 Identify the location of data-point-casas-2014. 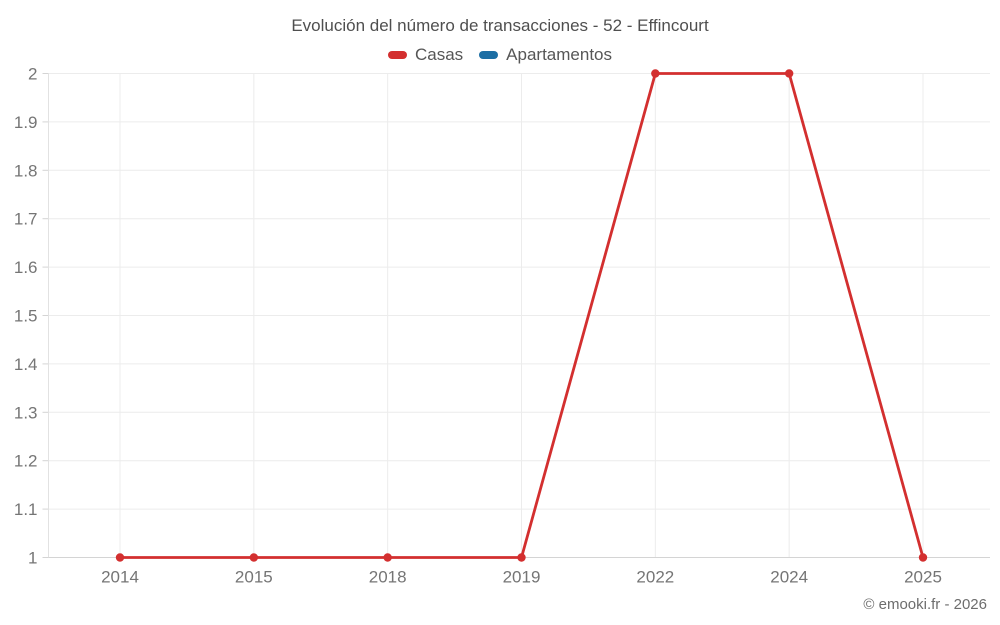
(120, 557).